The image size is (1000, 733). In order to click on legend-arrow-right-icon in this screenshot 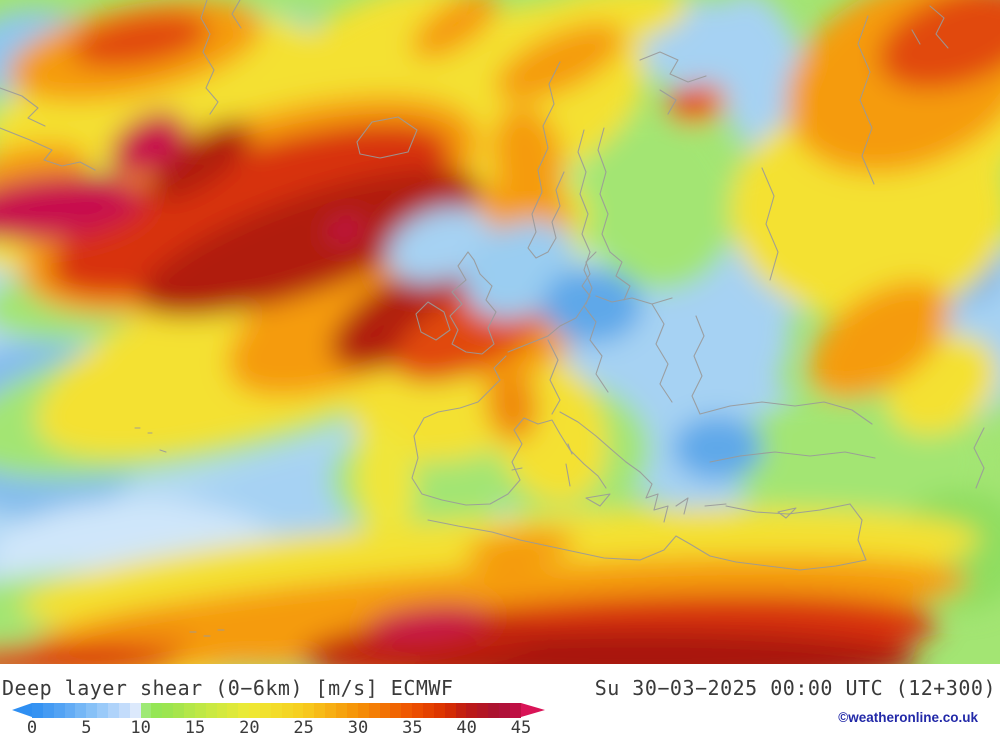, I will do `click(533, 710)`.